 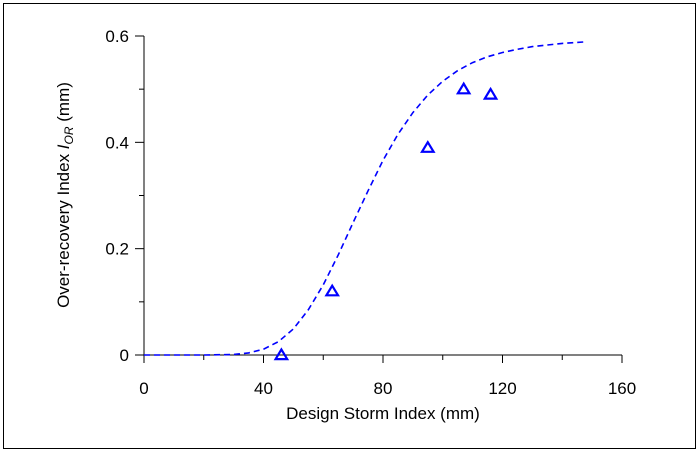 What do you see at coordinates (124, 355) in the screenshot?
I see `y-tick-label: 0` at bounding box center [124, 355].